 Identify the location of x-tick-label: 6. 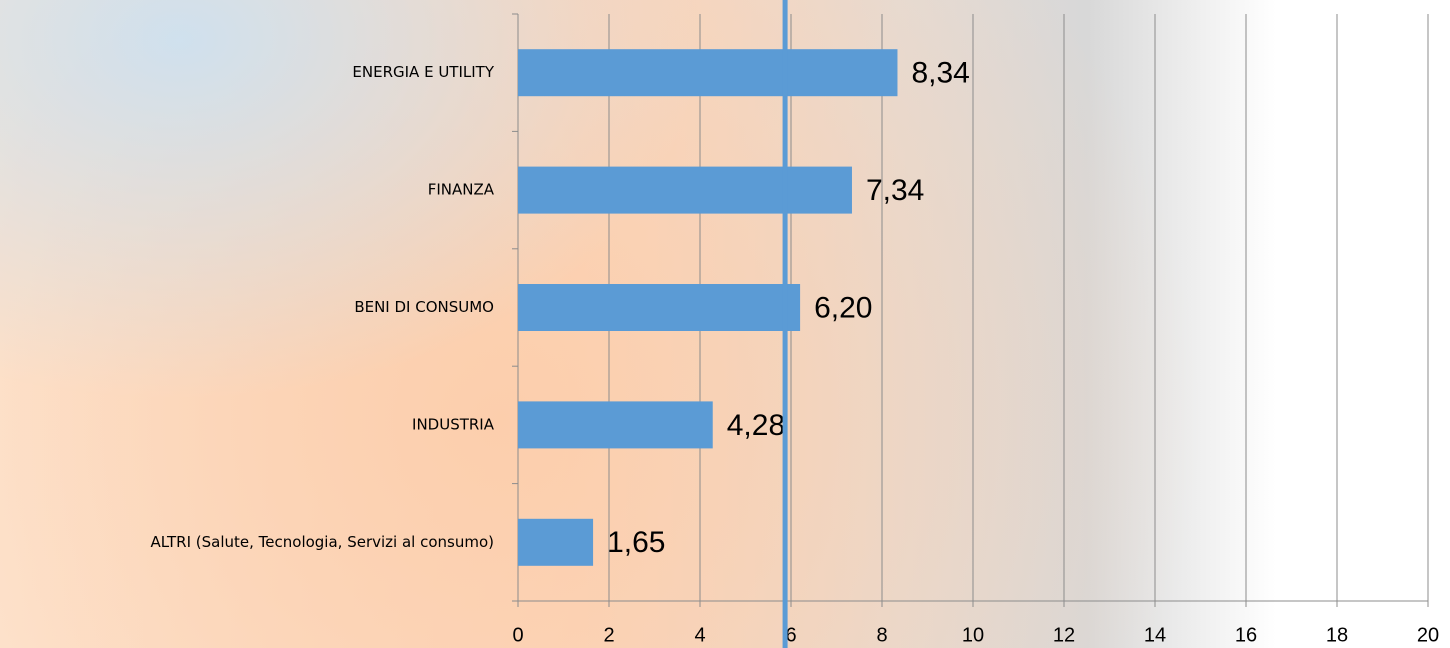
(790, 635).